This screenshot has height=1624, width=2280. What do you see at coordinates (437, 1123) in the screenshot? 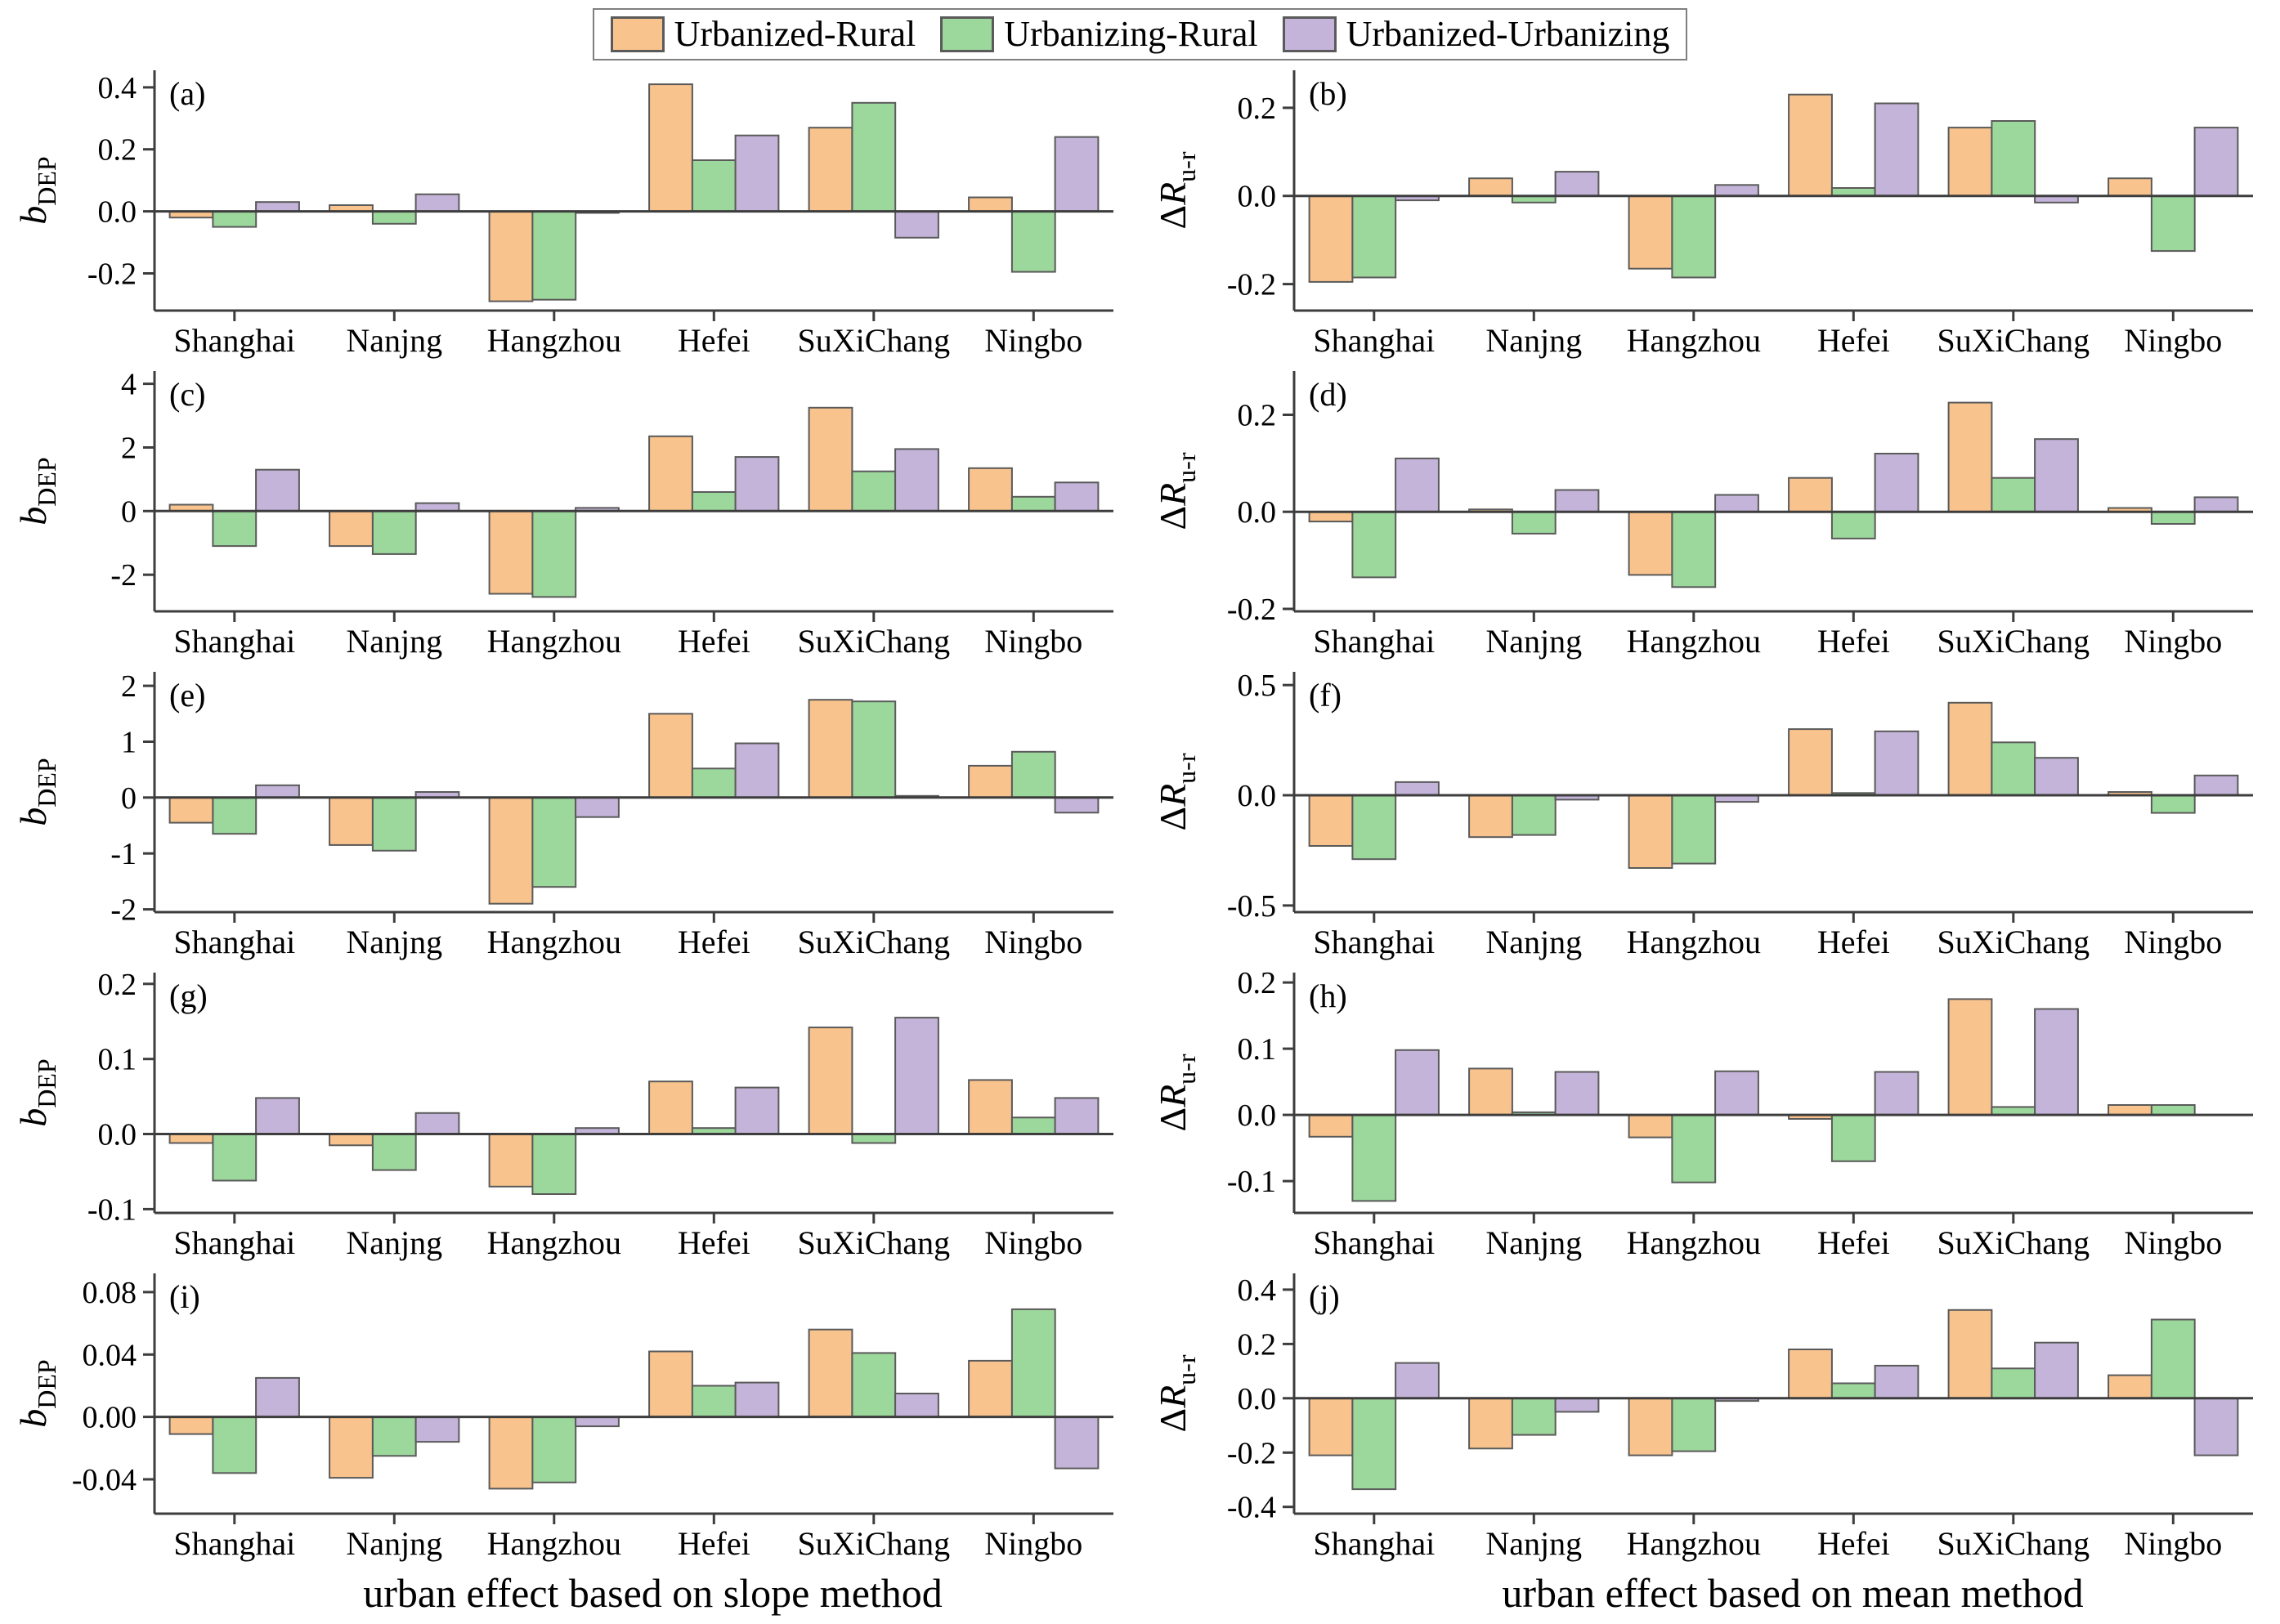
I see `bar-g-Nanjng-s2` at bounding box center [437, 1123].